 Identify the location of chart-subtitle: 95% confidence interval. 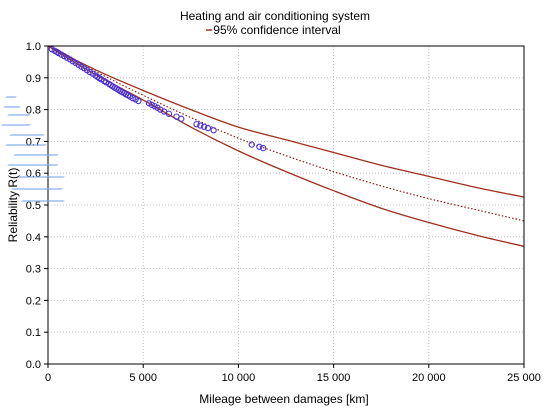
(276, 30).